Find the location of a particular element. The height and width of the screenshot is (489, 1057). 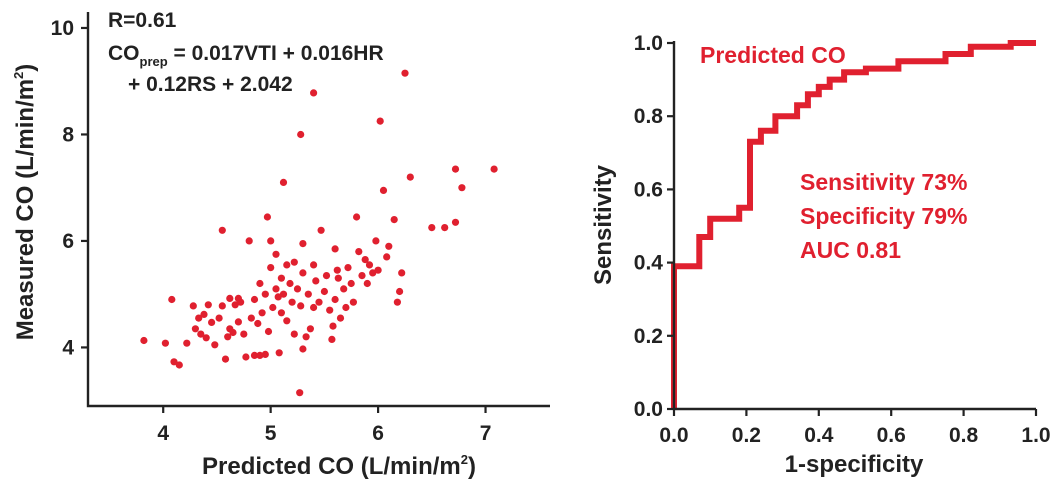

scatter-y-tick-label: 8 is located at coordinates (68, 134).